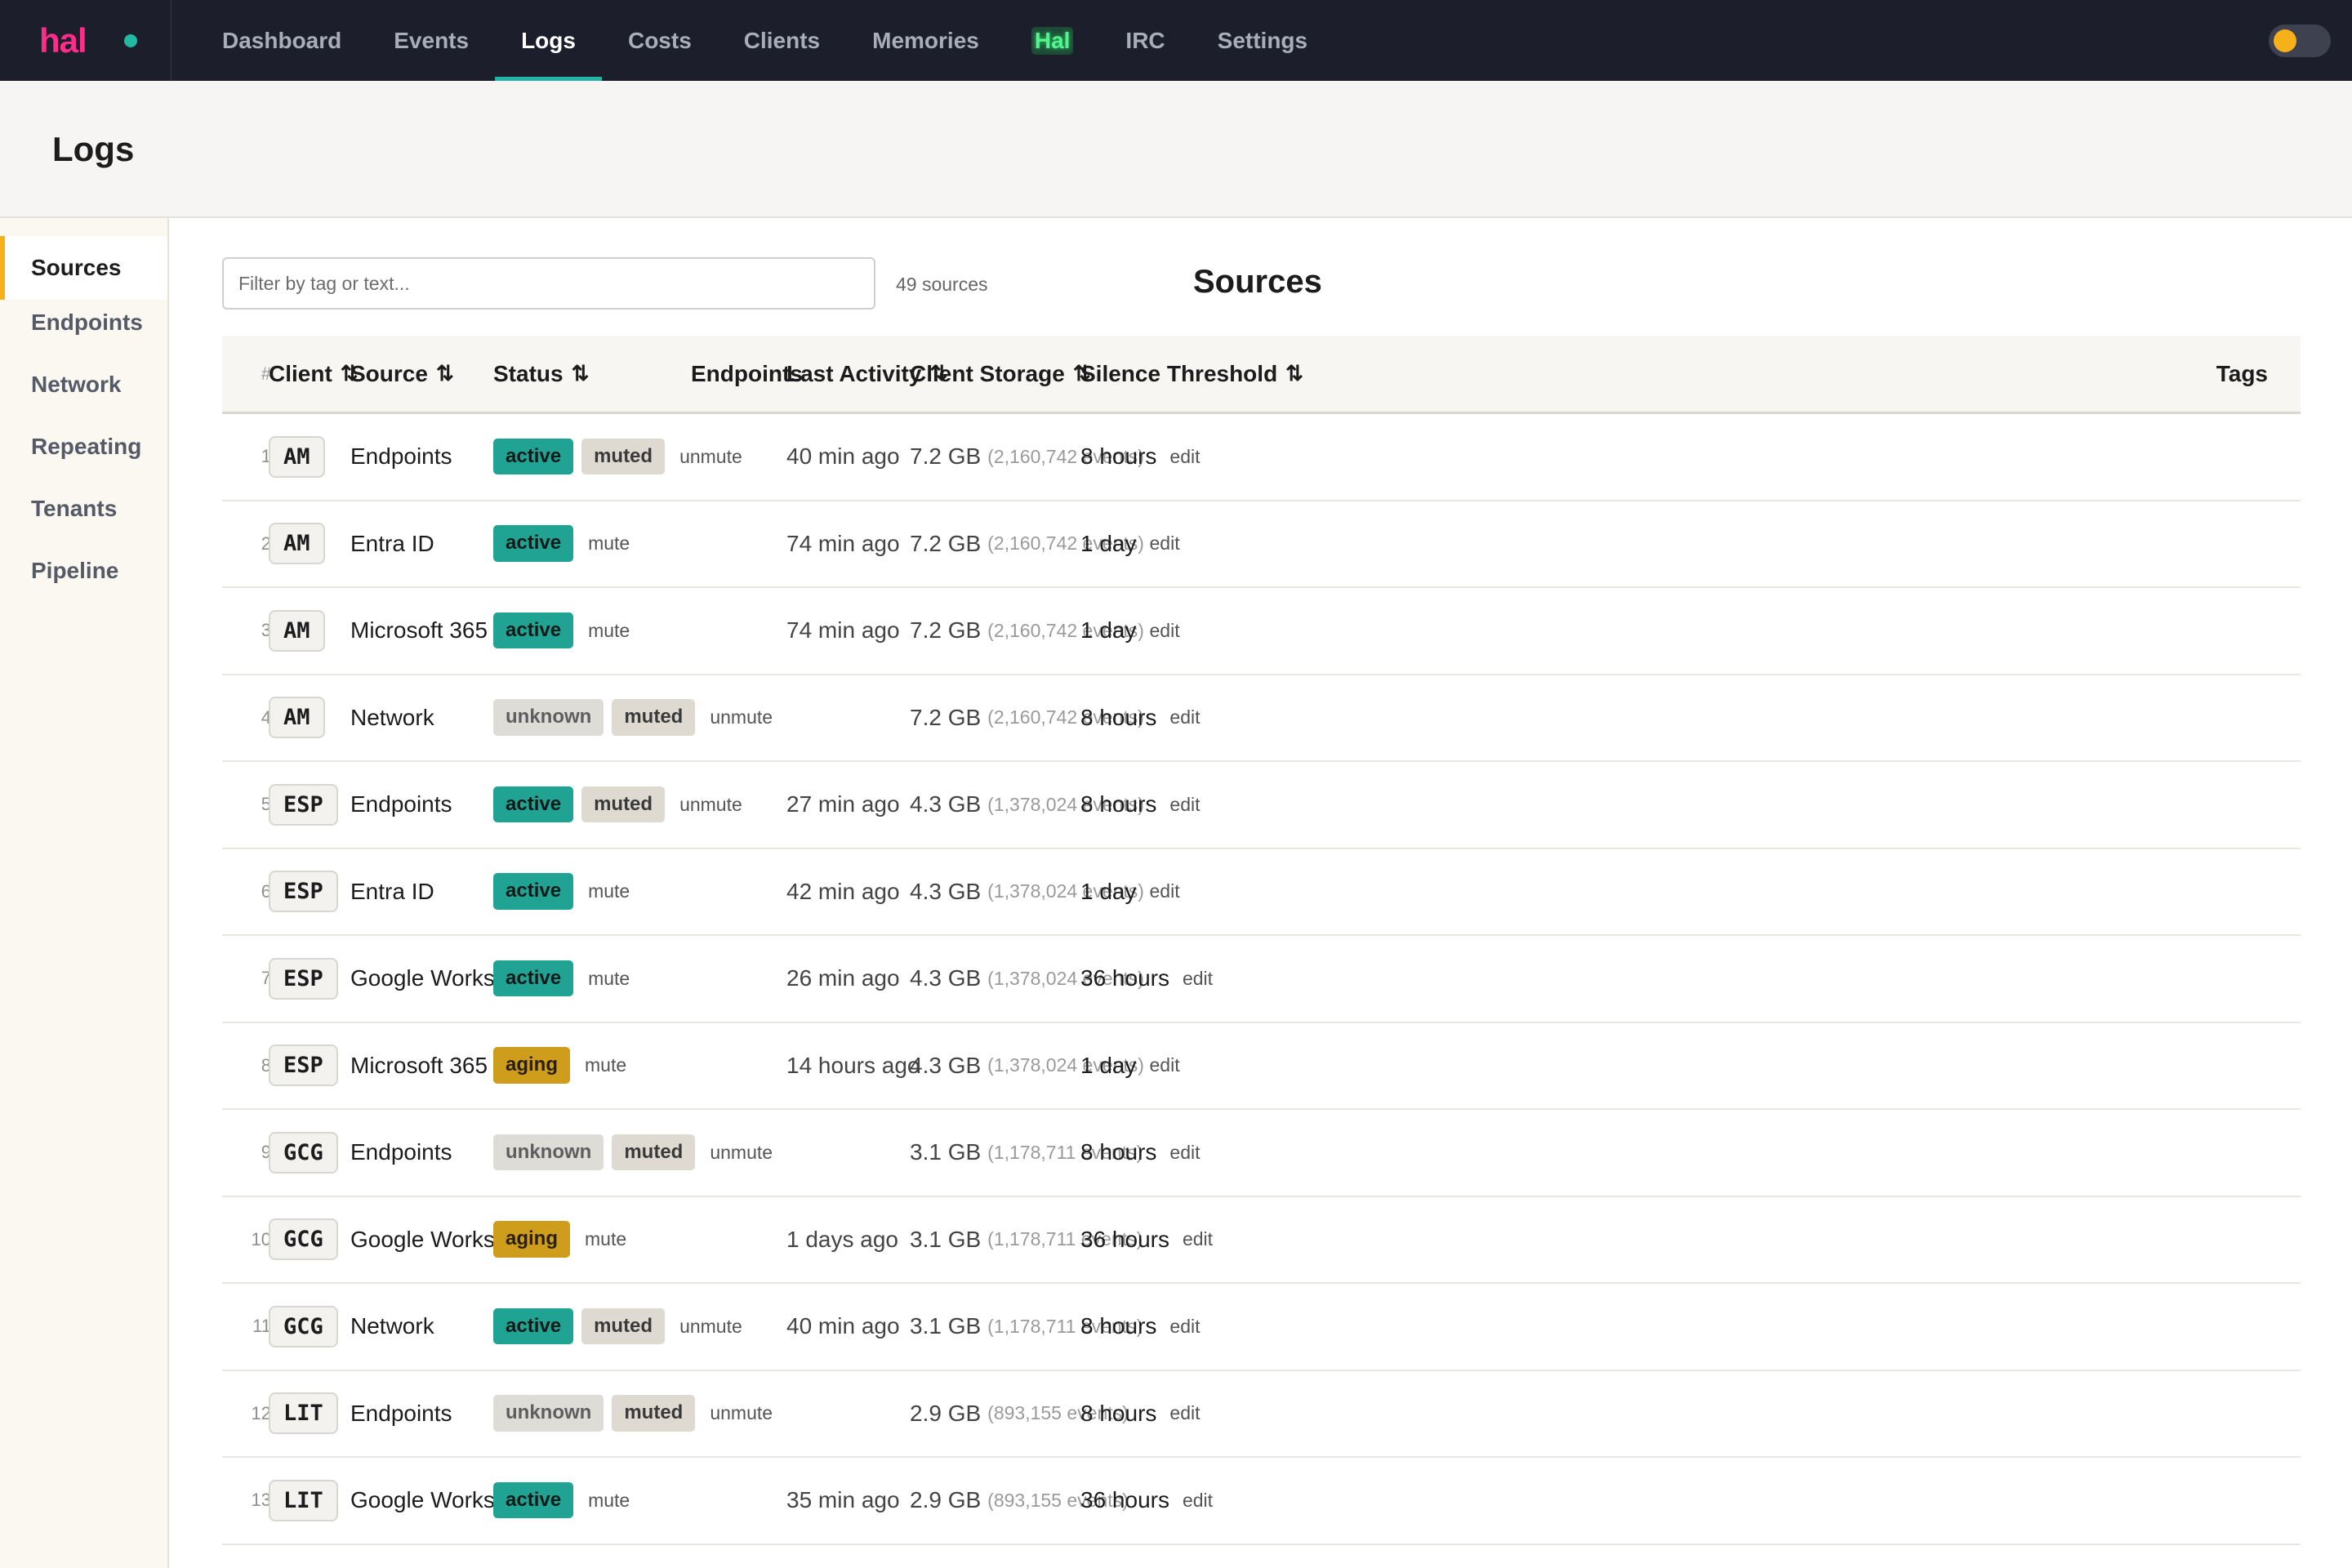  I want to click on storage-size: 7.2 GB, so click(946, 717).